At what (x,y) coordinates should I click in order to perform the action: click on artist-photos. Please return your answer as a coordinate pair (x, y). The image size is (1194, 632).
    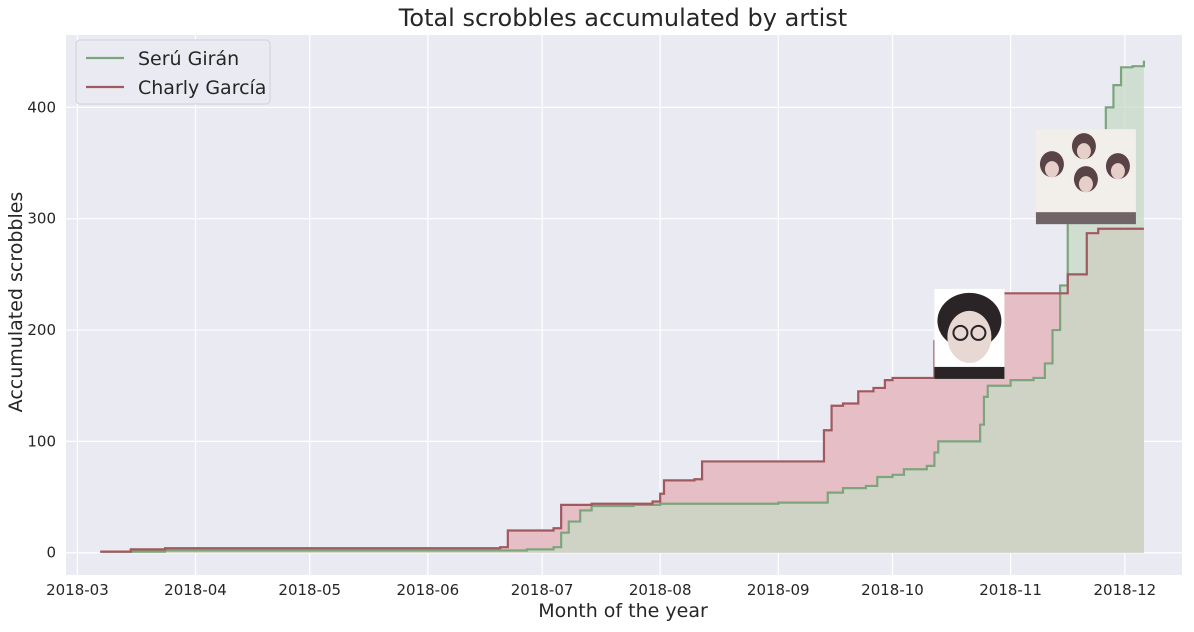
    Looking at the image, I should click on (1035, 254).